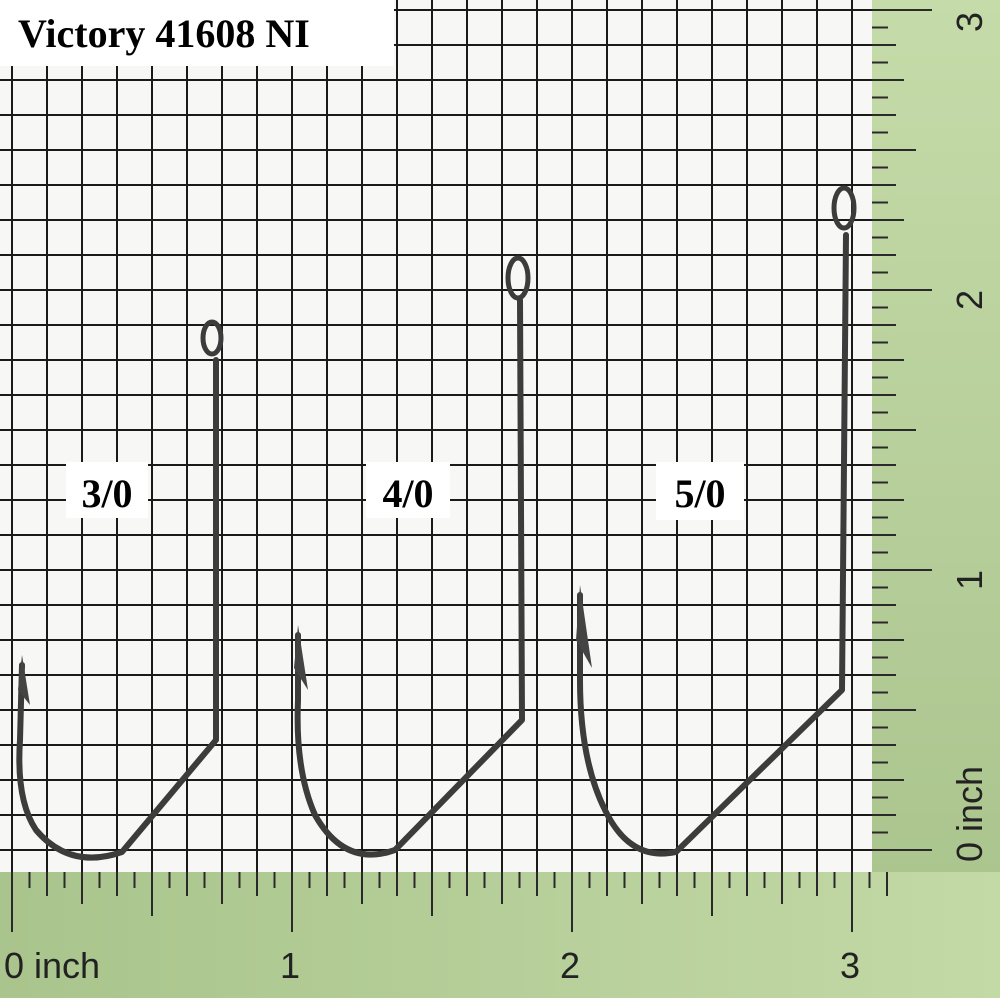  What do you see at coordinates (407, 493) in the screenshot?
I see `hook-label: 4/0` at bounding box center [407, 493].